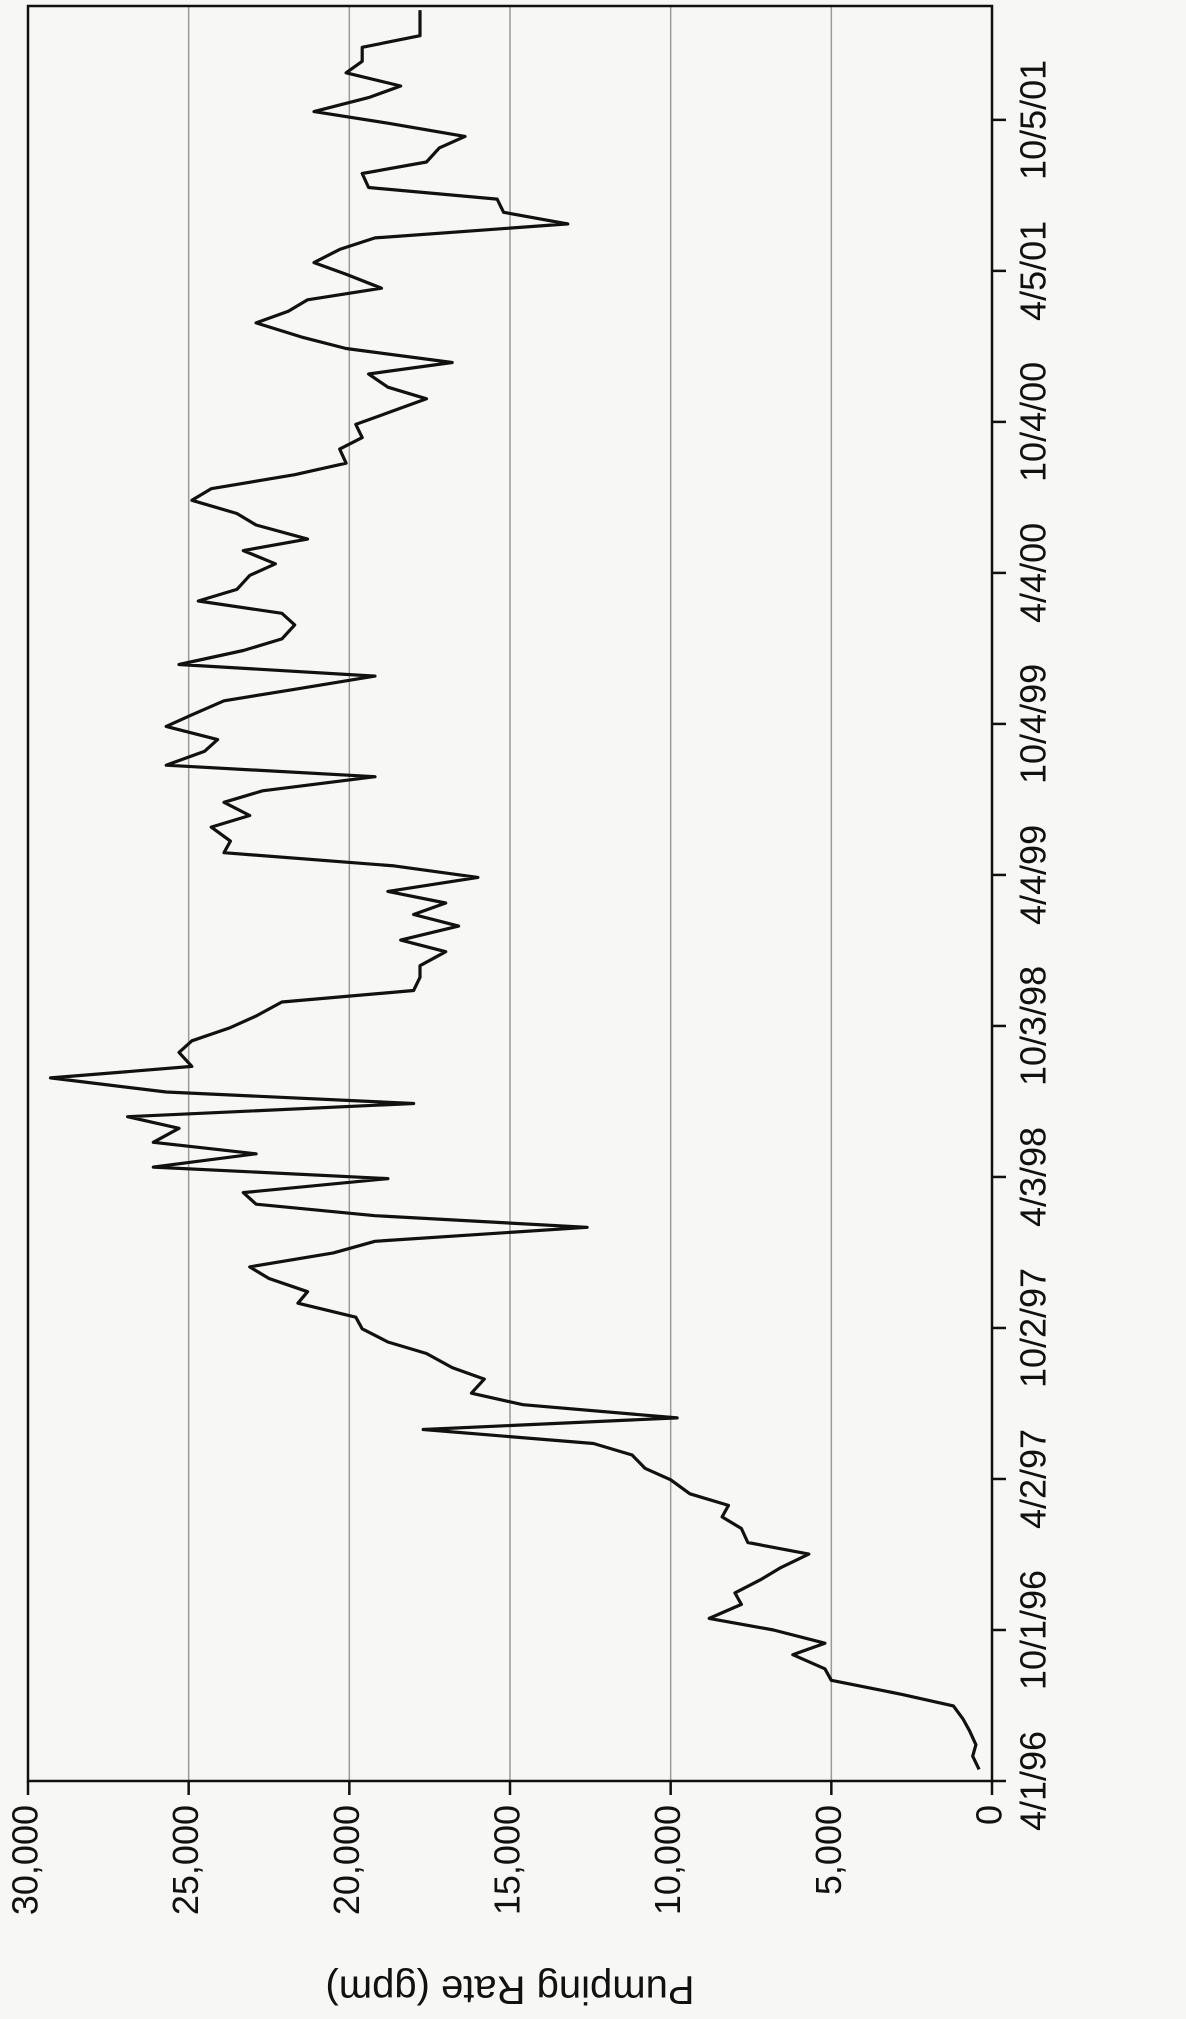 This screenshot has height=2019, width=1186. Describe the element at coordinates (989, 1815) in the screenshot. I see `y-tick-label: 0` at that location.